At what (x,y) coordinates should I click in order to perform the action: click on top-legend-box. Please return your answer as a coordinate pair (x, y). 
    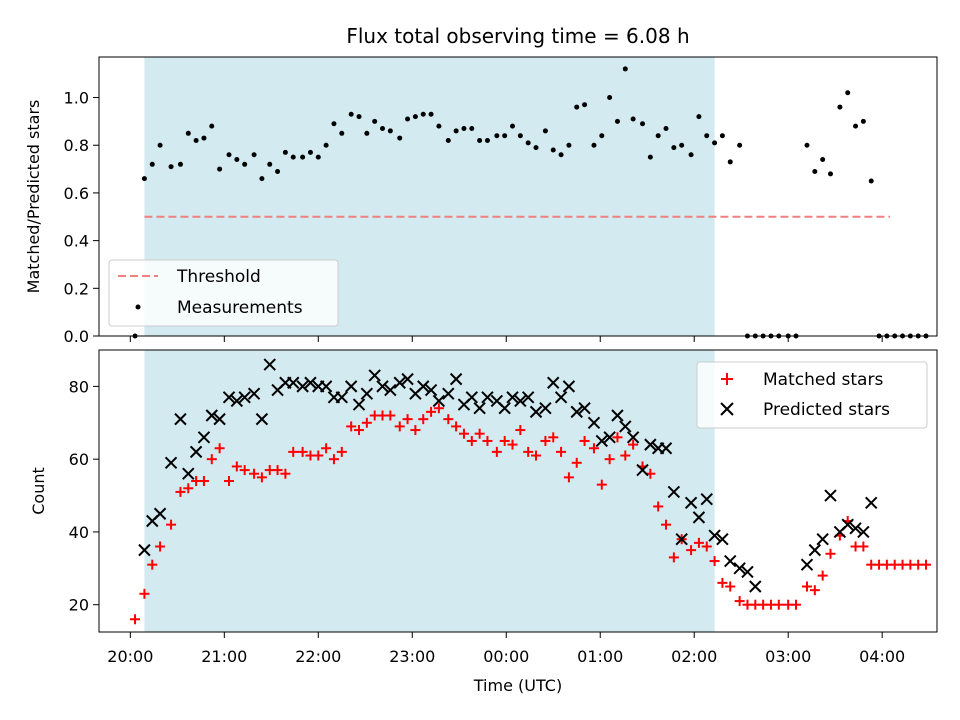
    Looking at the image, I should click on (223, 293).